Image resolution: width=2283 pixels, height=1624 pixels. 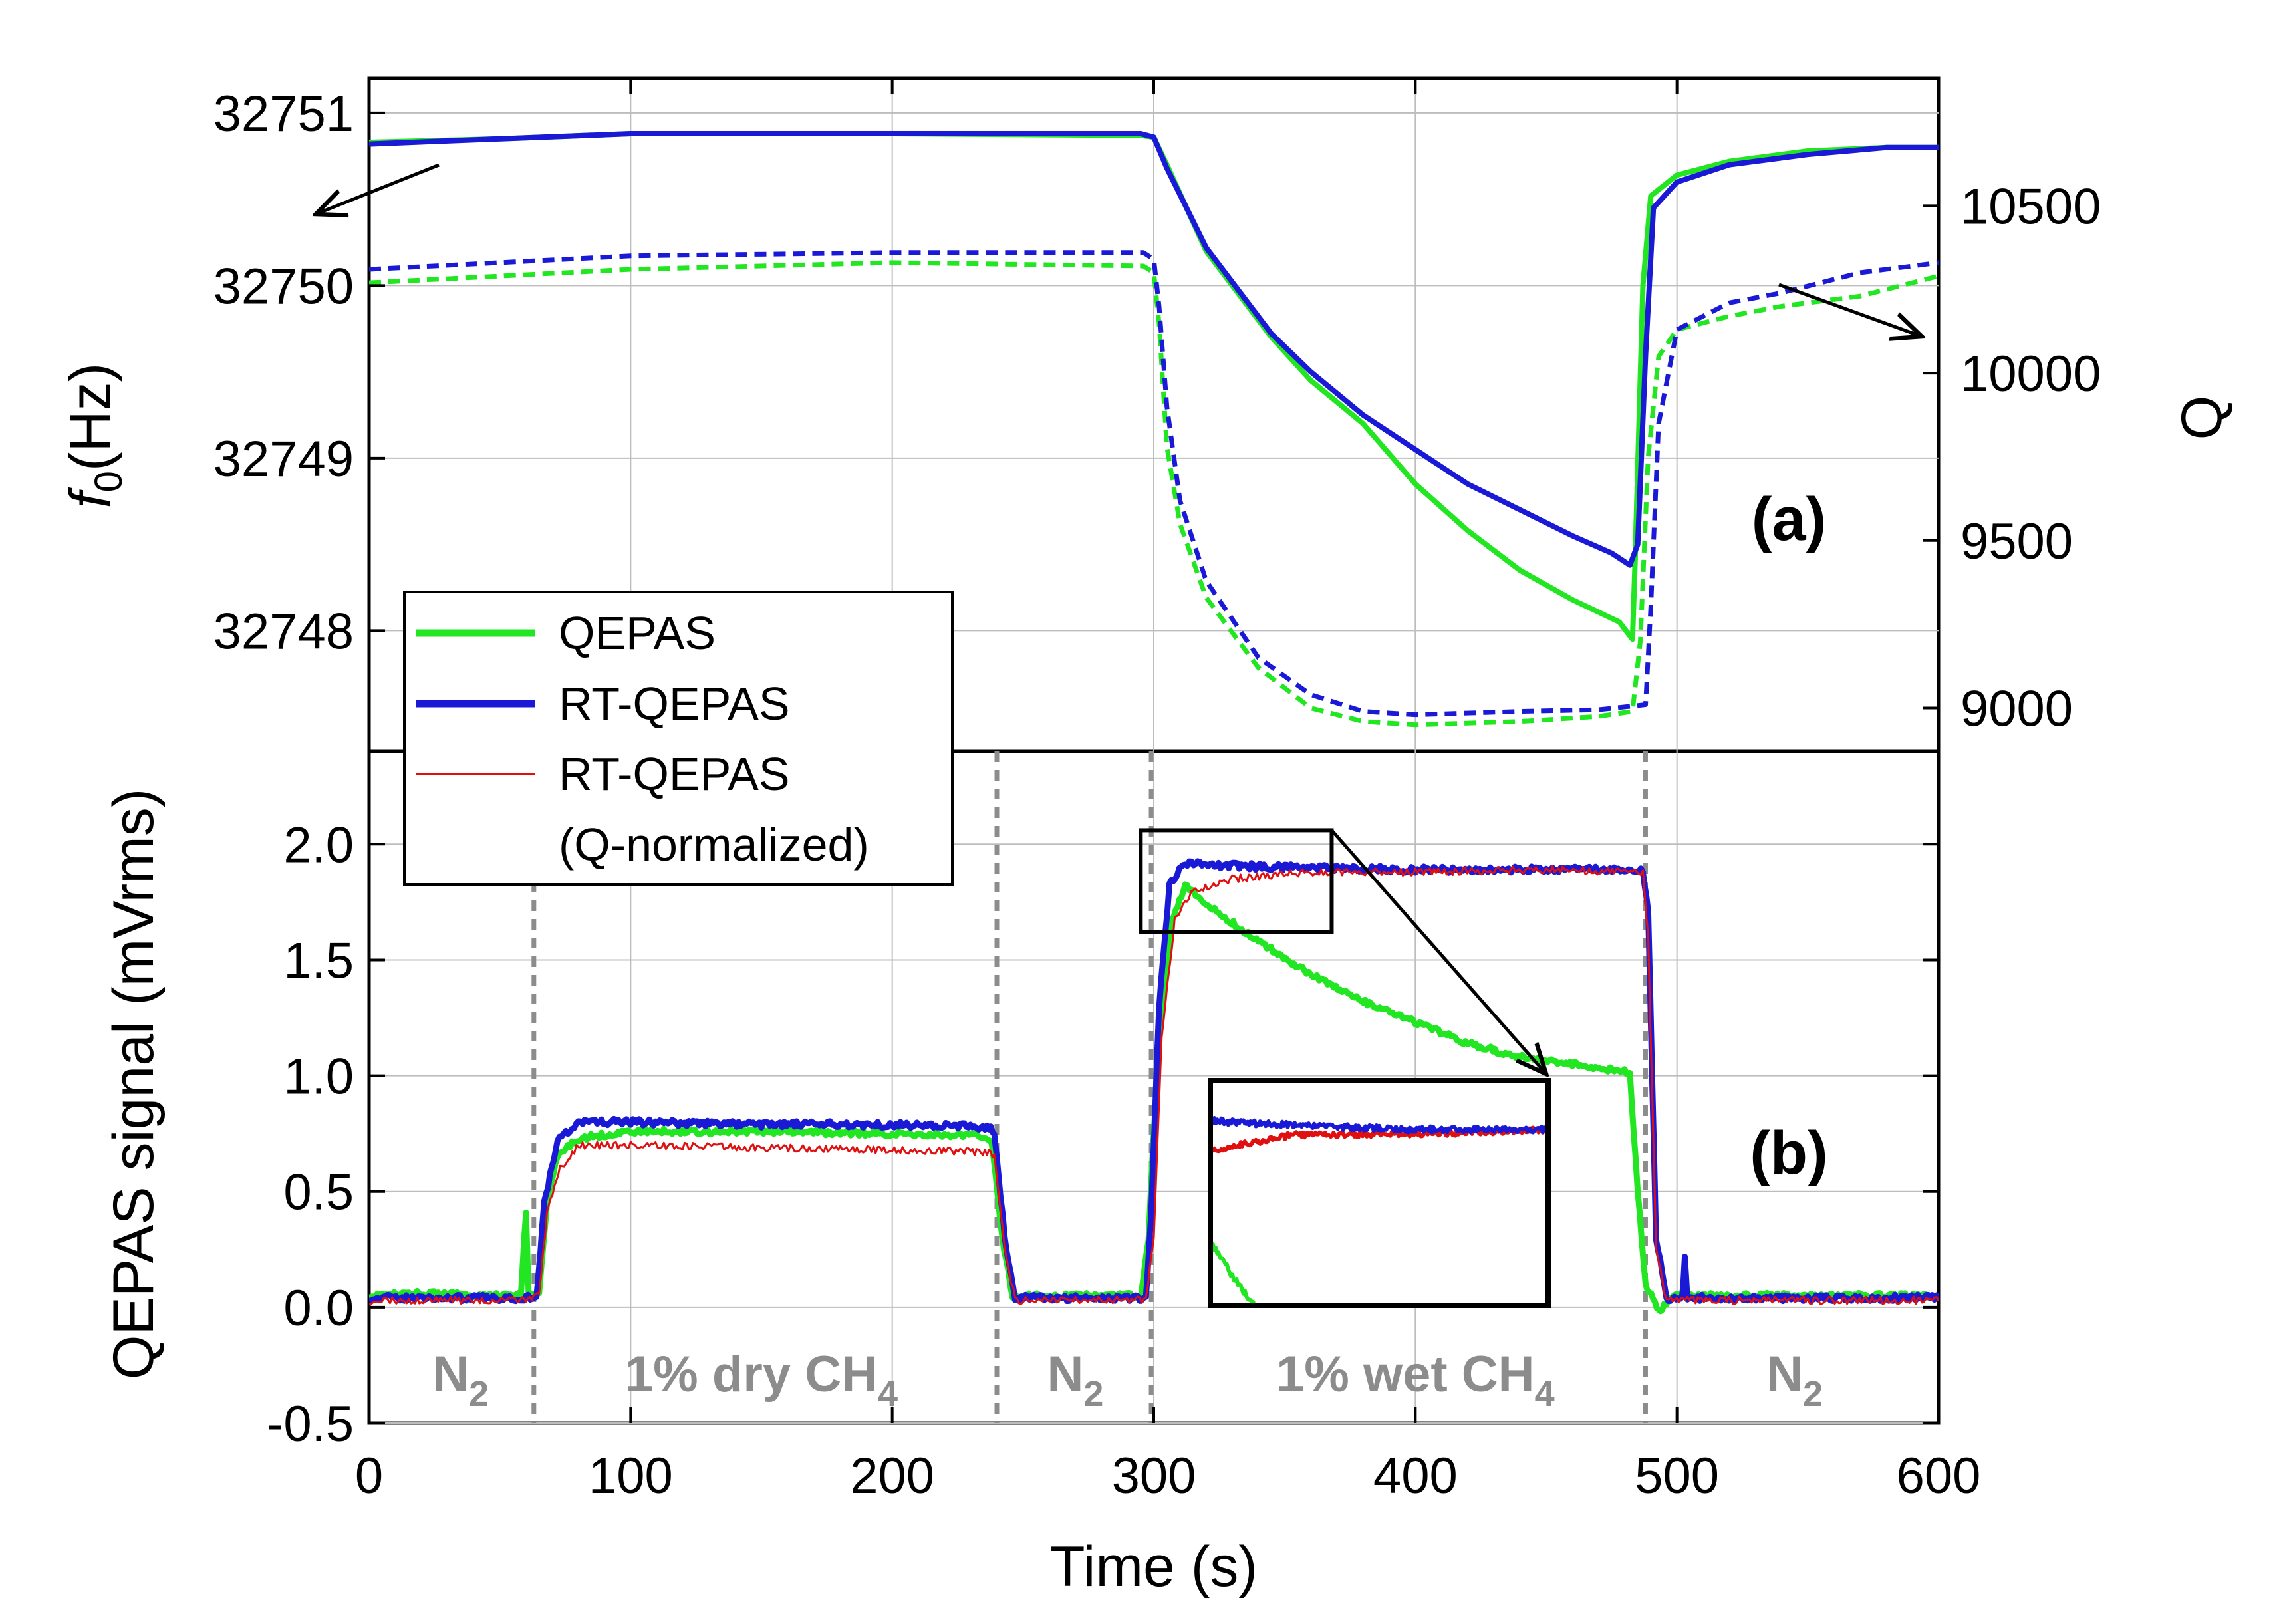 I want to click on y-tick-label-b: -0.5, so click(x=310, y=1424).